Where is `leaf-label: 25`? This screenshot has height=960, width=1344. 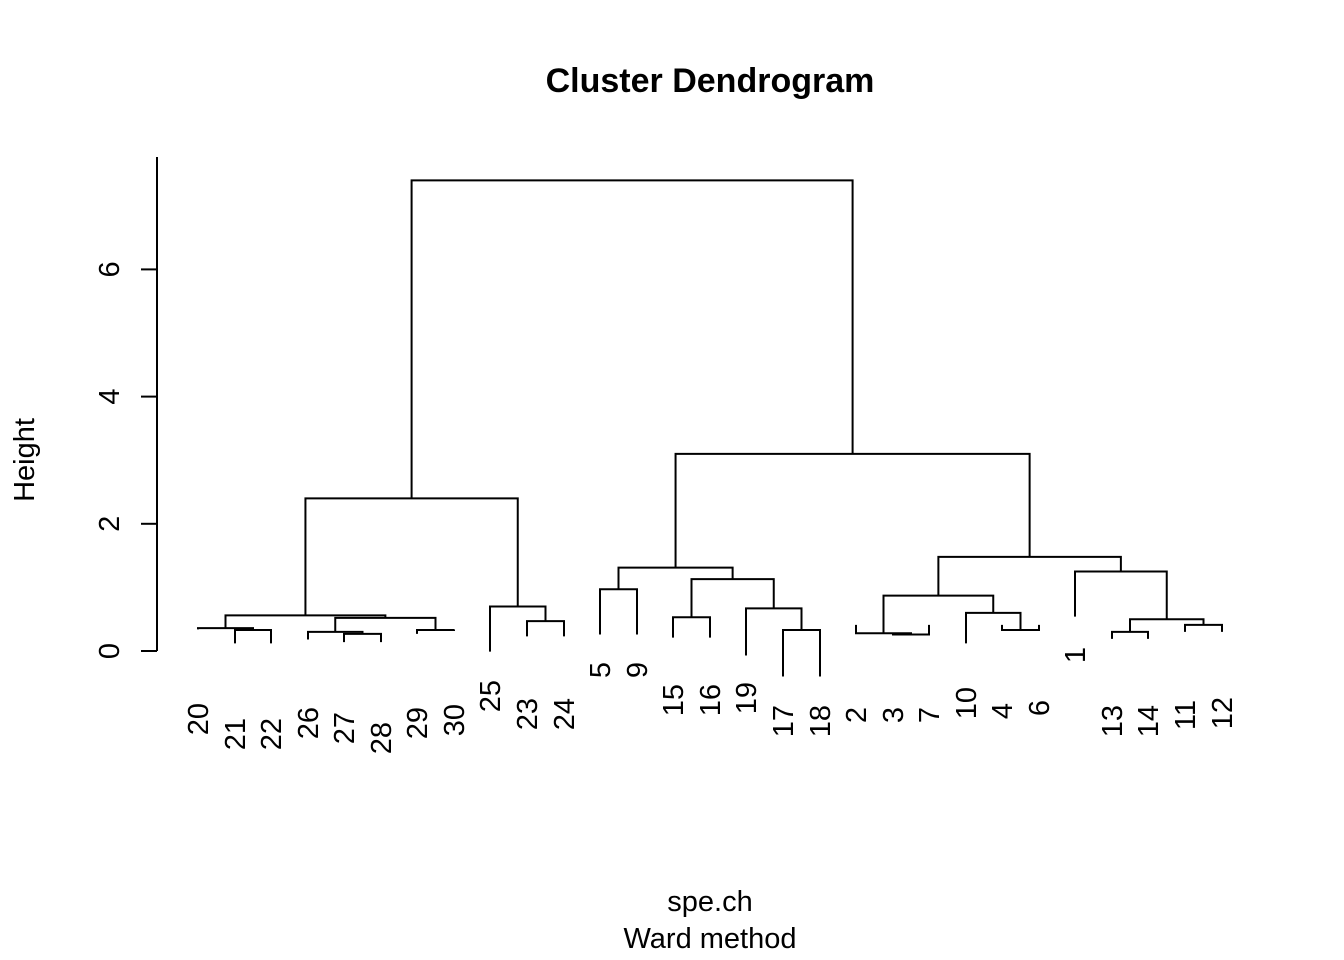 leaf-label: 25 is located at coordinates (491, 696).